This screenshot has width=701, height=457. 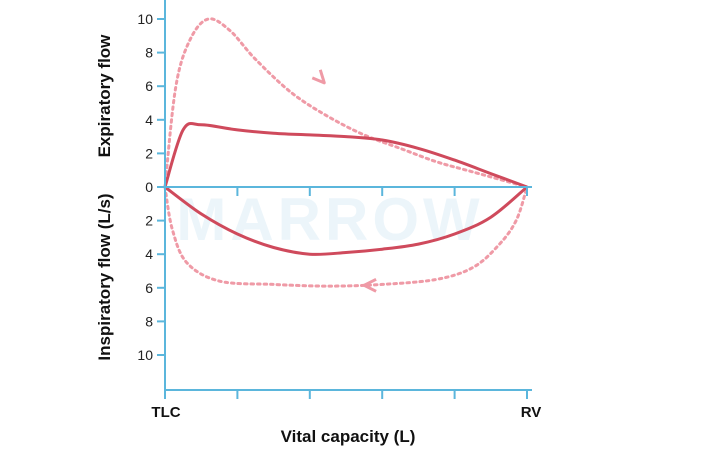 I want to click on watermark-text: MARROW, so click(x=329, y=219).